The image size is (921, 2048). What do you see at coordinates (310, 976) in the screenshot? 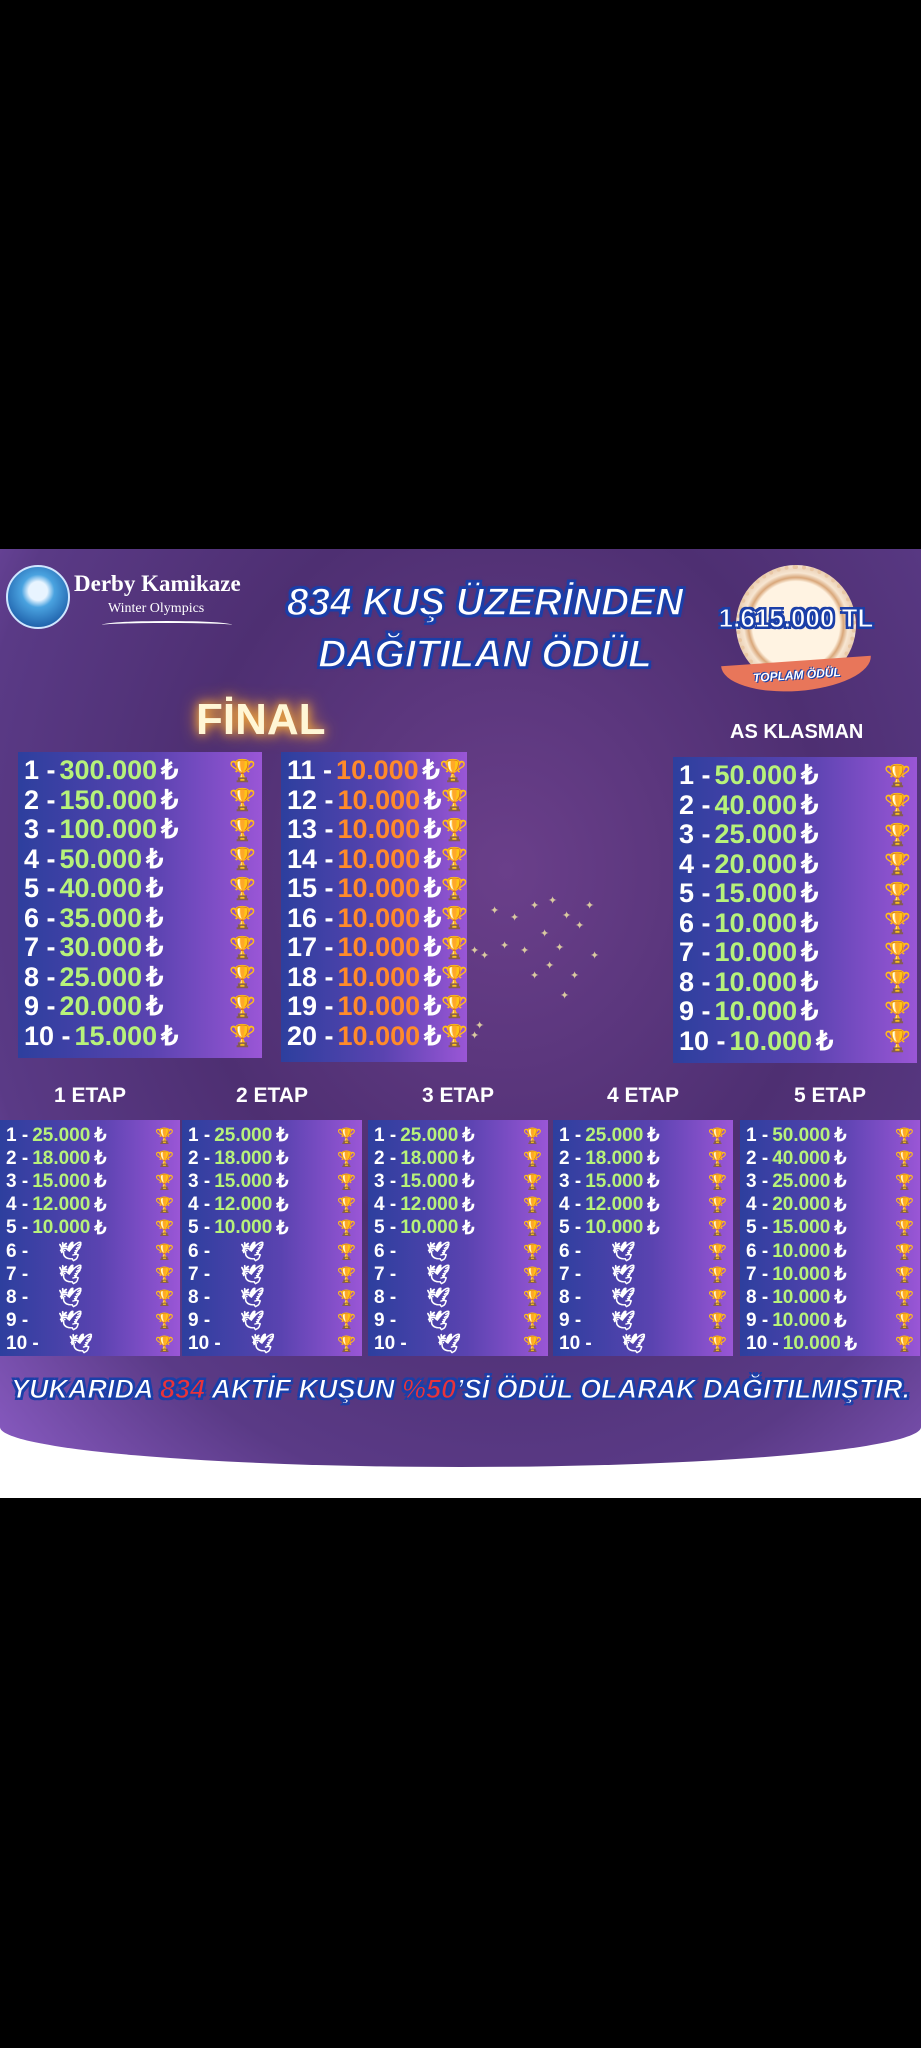
I see `rank: 18 -` at bounding box center [310, 976].